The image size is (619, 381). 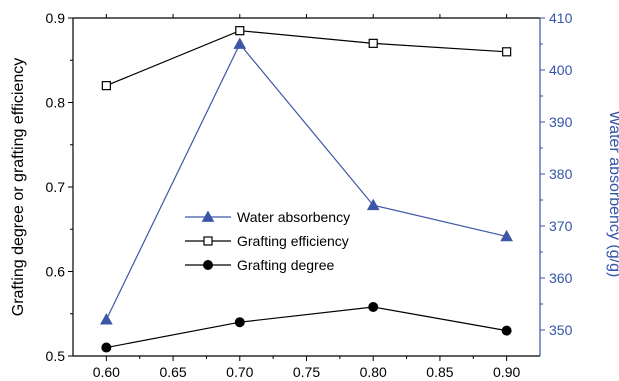 What do you see at coordinates (612, 194) in the screenshot?
I see `right-axis-title: Water absorbency (g/g)` at bounding box center [612, 194].